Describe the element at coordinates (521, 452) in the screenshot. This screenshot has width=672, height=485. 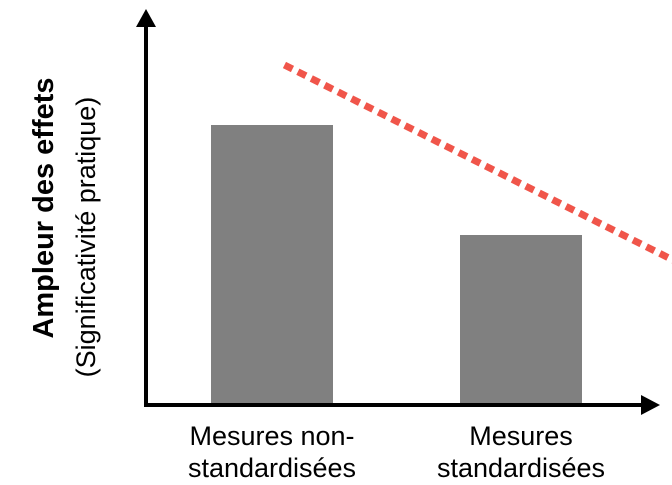
I see `x-tick-label-2: Mesures standardisées` at that location.